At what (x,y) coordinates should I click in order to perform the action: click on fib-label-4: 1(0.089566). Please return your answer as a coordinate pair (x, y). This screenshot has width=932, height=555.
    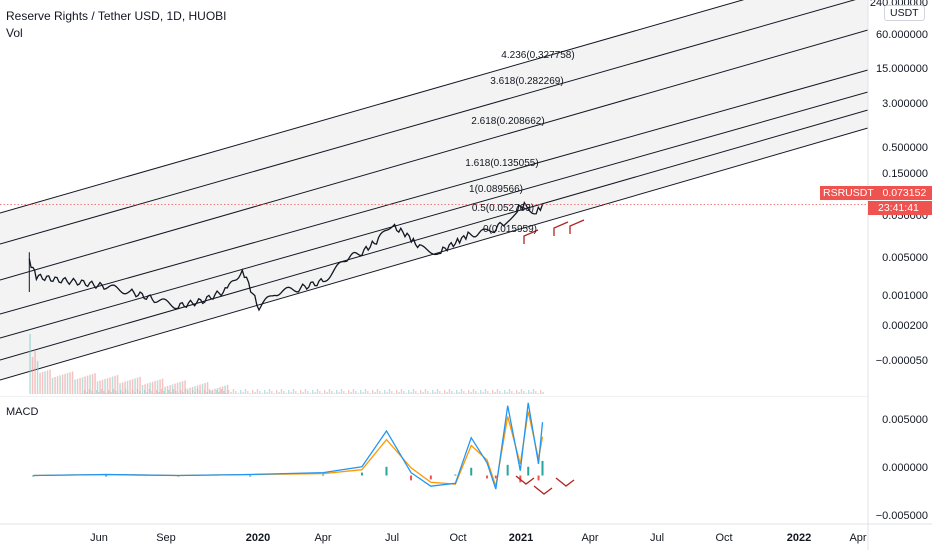
    Looking at the image, I should click on (496, 189).